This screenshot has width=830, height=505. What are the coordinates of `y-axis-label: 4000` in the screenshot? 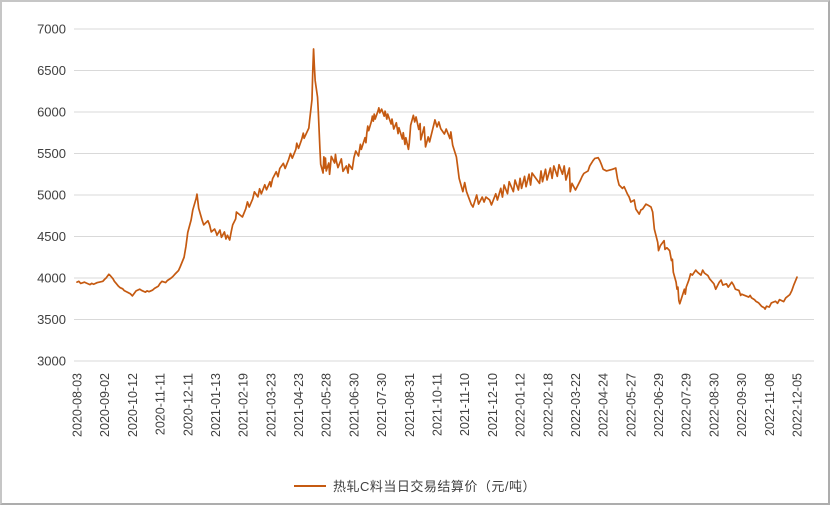 It's located at (51, 278).